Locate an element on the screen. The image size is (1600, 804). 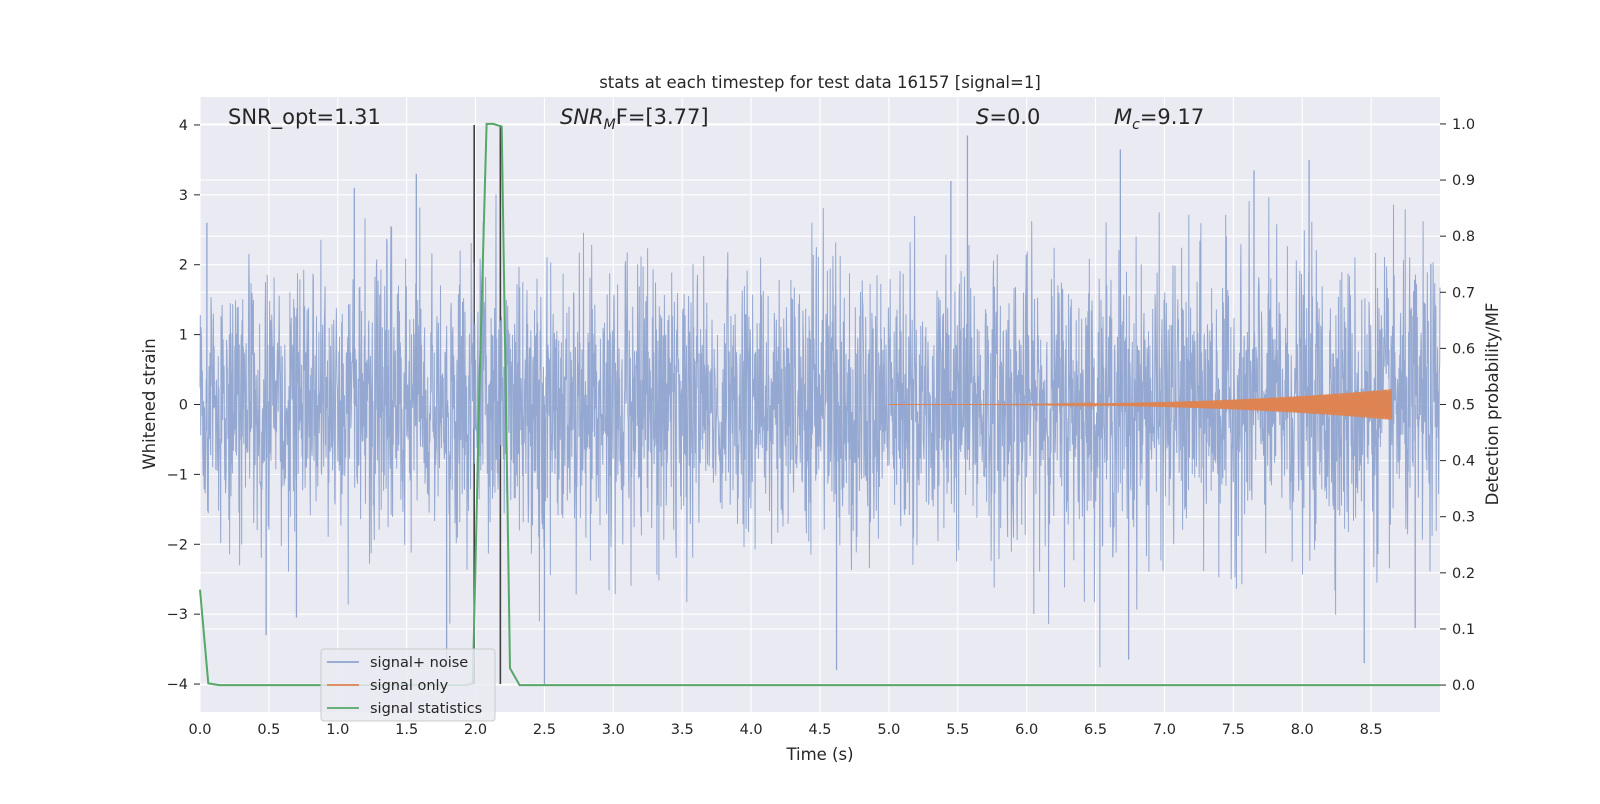
legend-box is located at coordinates (408, 685).